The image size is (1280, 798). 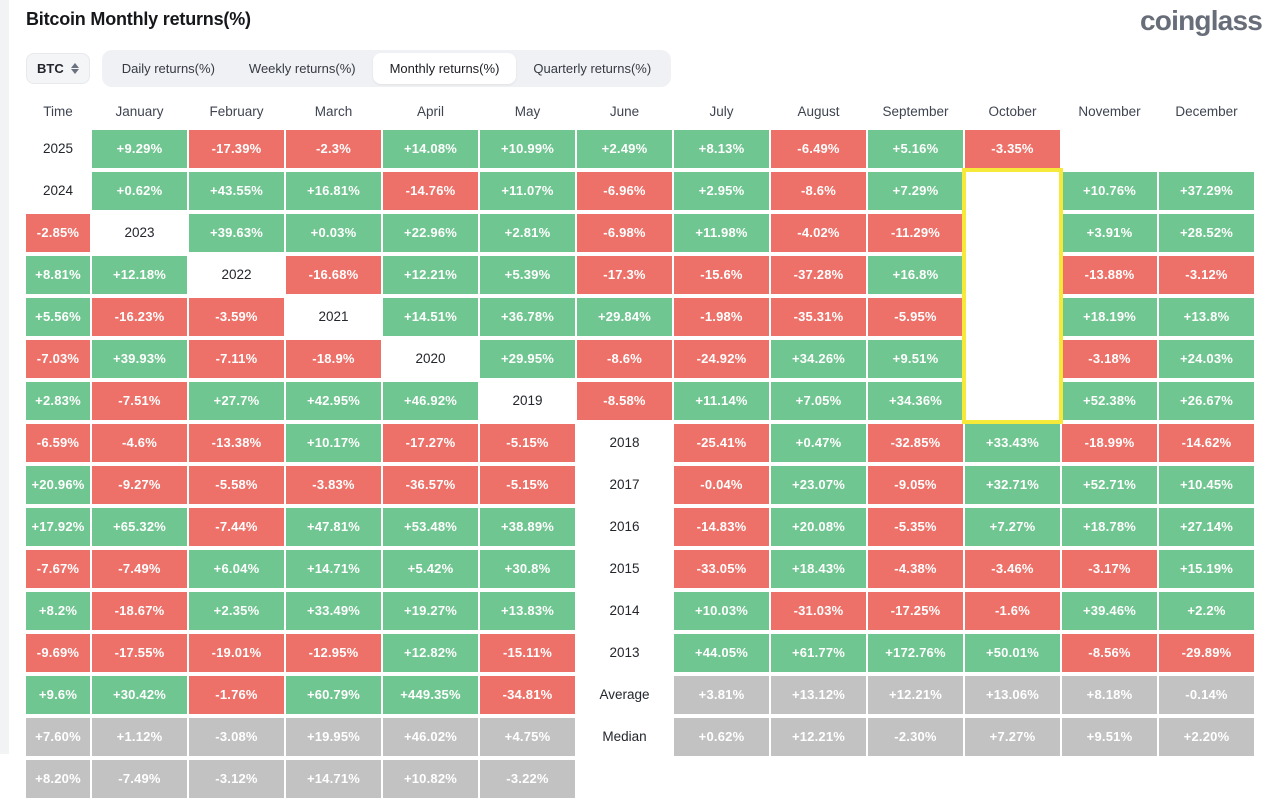 I want to click on return-cell: -5.35%, so click(x=915, y=527).